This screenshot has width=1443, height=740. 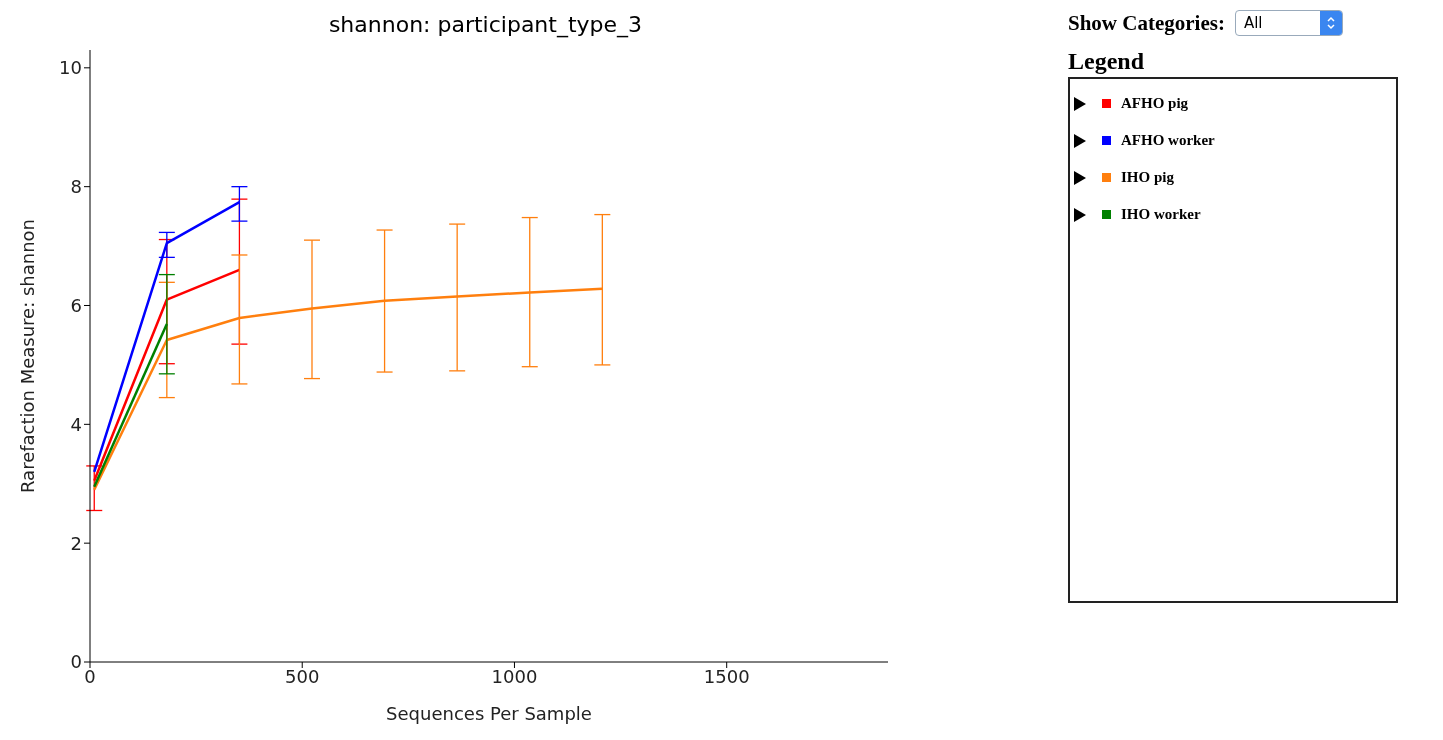 What do you see at coordinates (76, 543) in the screenshot?
I see `y-tick-label: 2` at bounding box center [76, 543].